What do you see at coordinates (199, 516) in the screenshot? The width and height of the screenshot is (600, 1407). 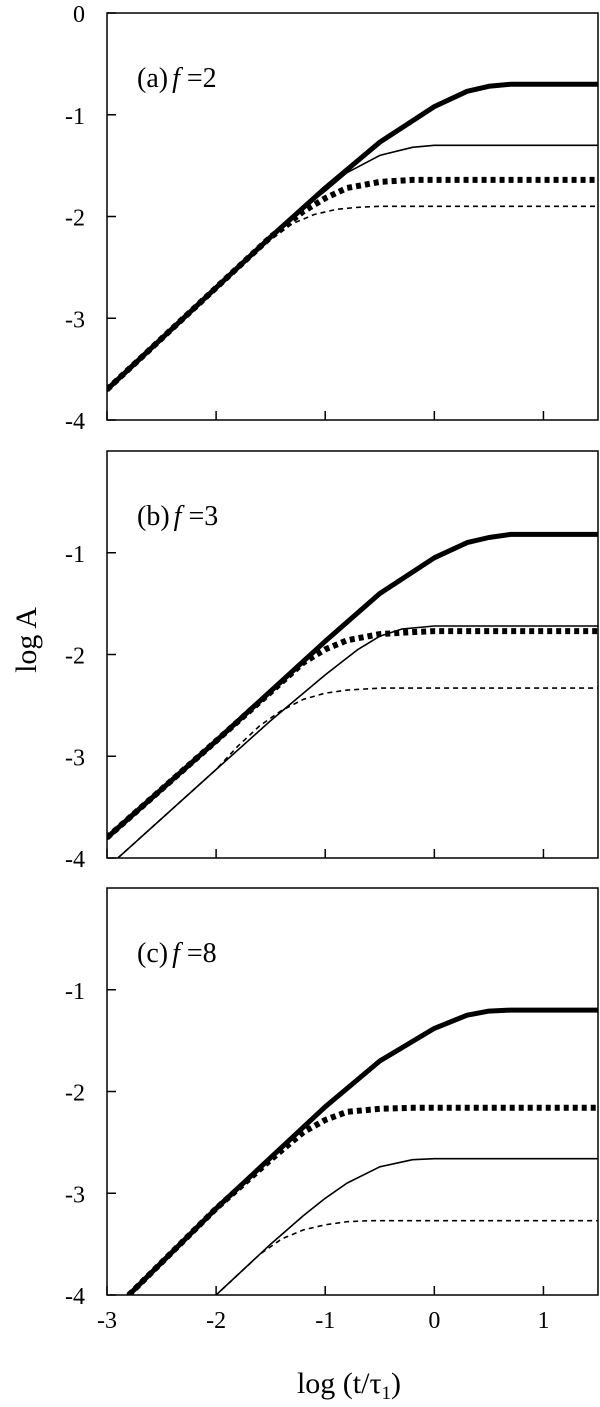 I see `panel-param-value: =3` at bounding box center [199, 516].